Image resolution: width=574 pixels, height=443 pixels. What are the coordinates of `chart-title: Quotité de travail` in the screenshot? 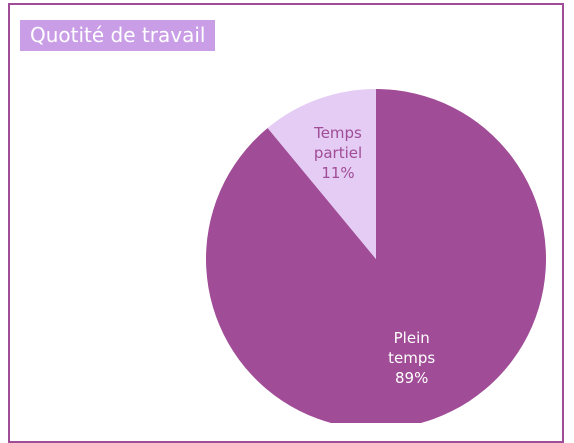 It's located at (118, 35).